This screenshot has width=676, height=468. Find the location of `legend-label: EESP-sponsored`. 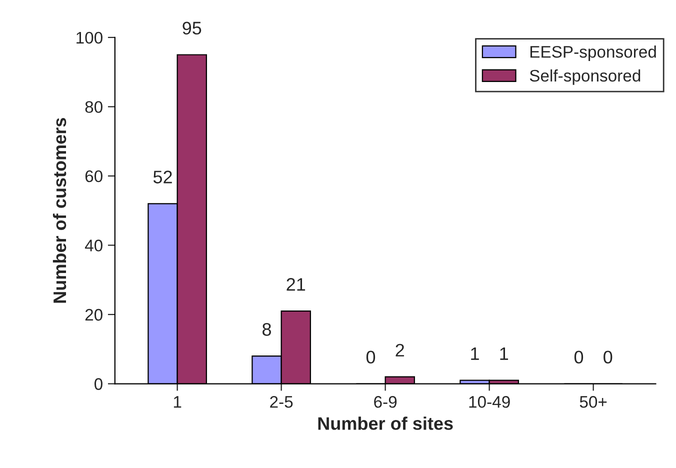

legend-label: EESP-sponsored is located at coordinates (593, 54).